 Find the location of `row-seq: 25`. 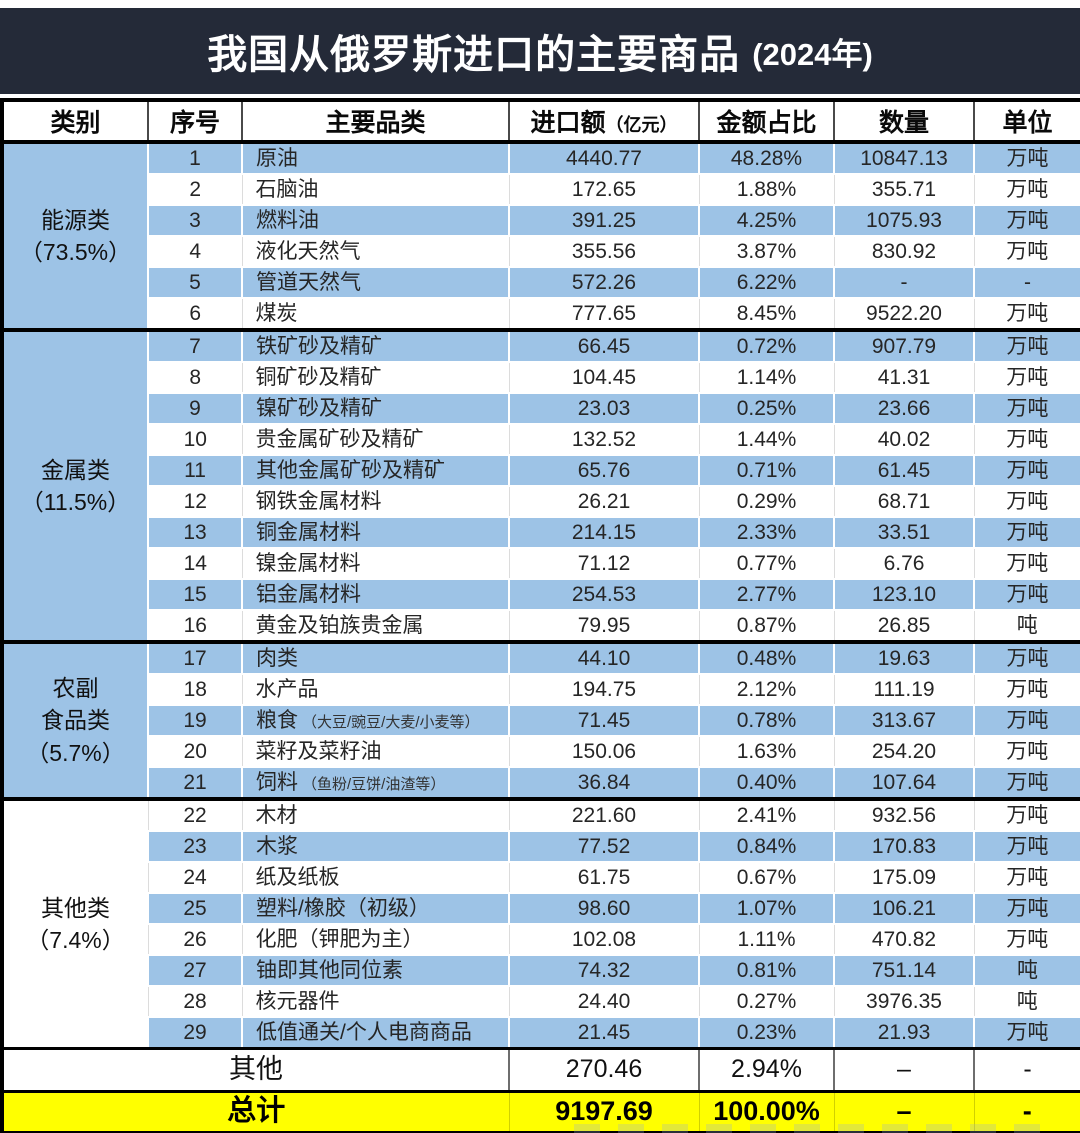

row-seq: 25 is located at coordinates (195, 908).